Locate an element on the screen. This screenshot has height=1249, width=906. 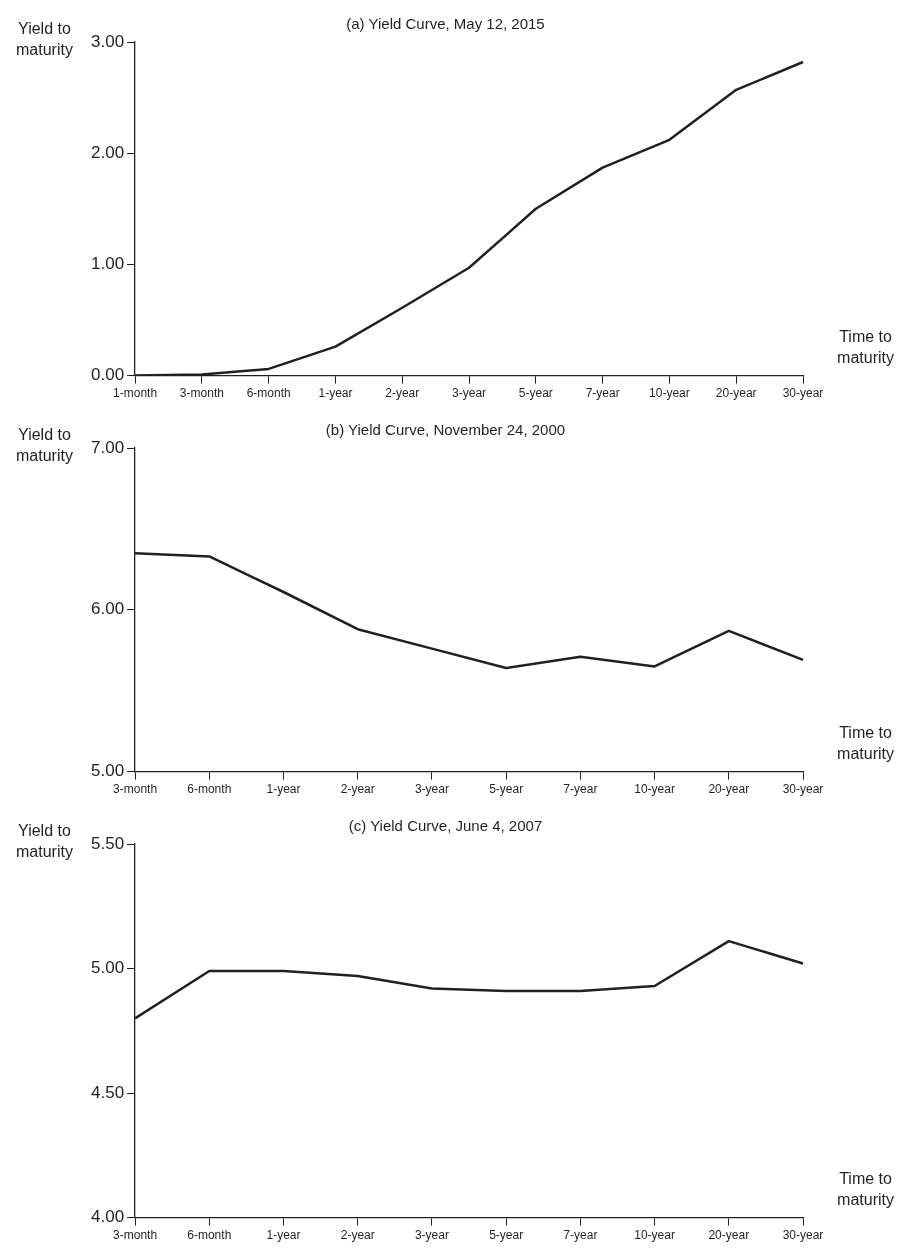
y-tick-label: 4.00 is located at coordinates (107, 1217).